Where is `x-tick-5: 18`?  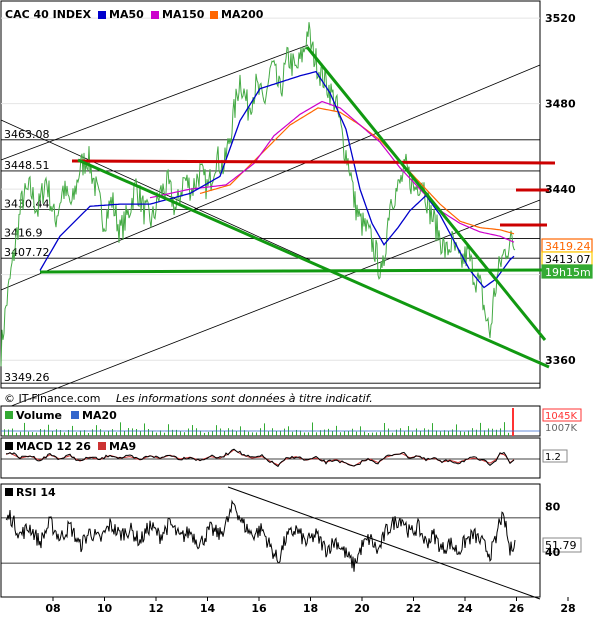
x-tick-5: 18 is located at coordinates (310, 608).